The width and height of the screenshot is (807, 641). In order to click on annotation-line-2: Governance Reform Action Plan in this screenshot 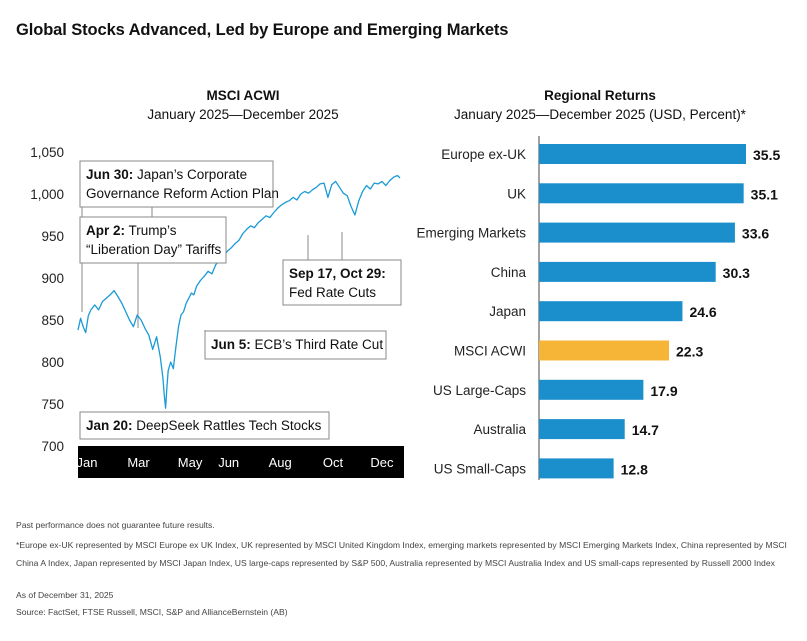, I will do `click(182, 193)`.